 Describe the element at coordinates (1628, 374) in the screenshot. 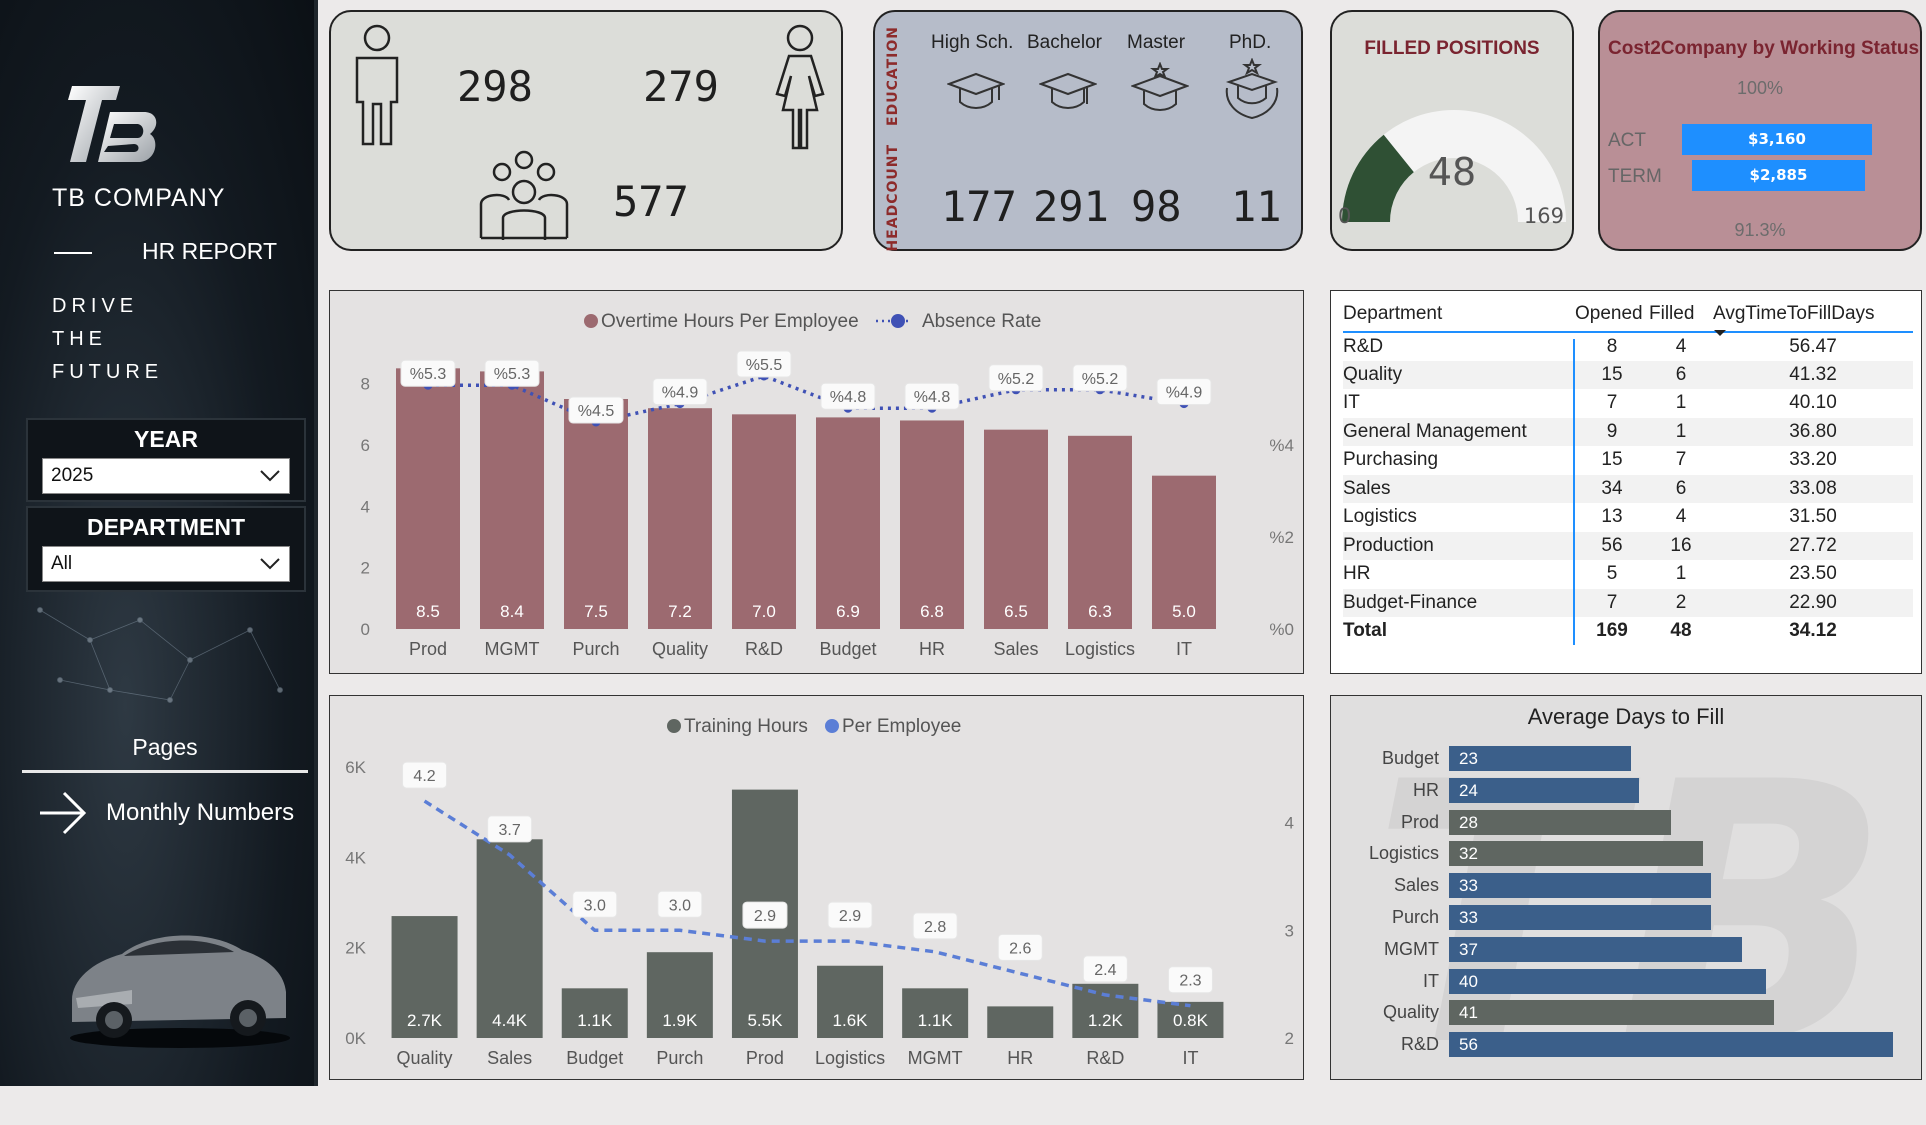

I see `table-row: Quality 15 6 41.32` at that location.